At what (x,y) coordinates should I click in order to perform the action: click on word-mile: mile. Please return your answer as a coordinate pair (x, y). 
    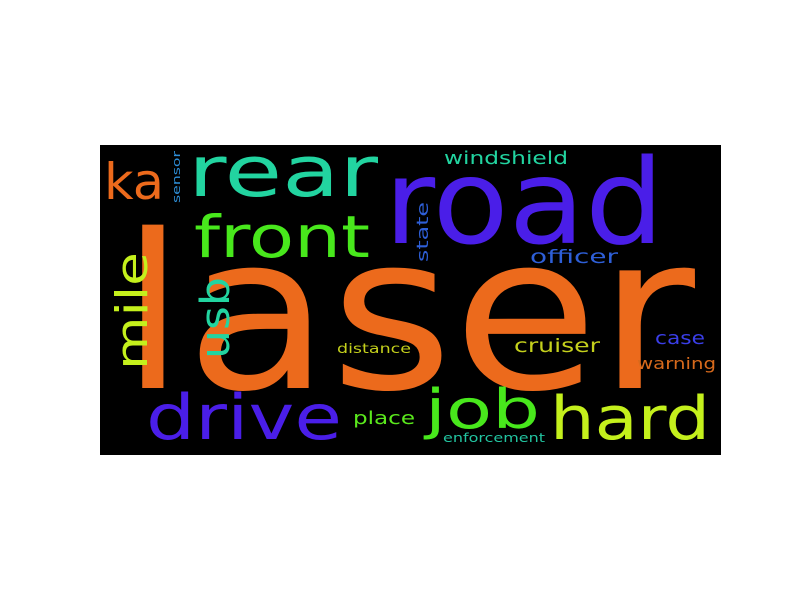
    Looking at the image, I should click on (132, 311).